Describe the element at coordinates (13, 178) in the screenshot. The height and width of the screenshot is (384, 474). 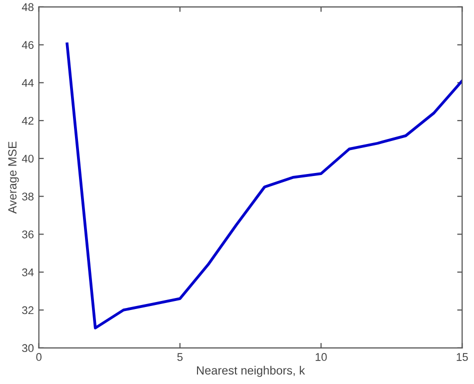
I see `y-axis-title: Average MSE` at that location.